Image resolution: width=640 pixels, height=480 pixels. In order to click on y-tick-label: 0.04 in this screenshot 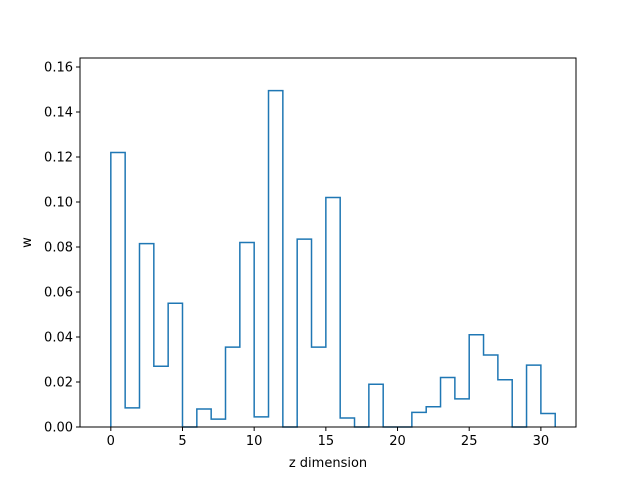, I will do `click(58, 338)`.